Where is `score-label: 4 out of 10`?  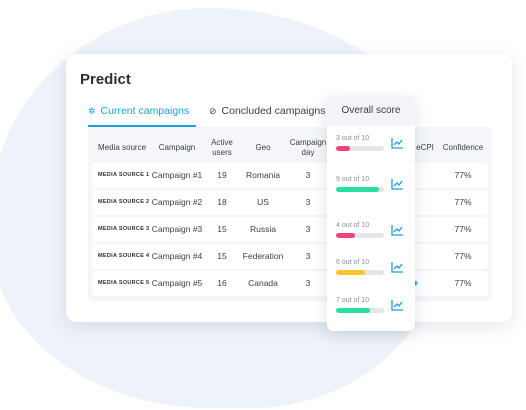 score-label: 4 out of 10 is located at coordinates (353, 225).